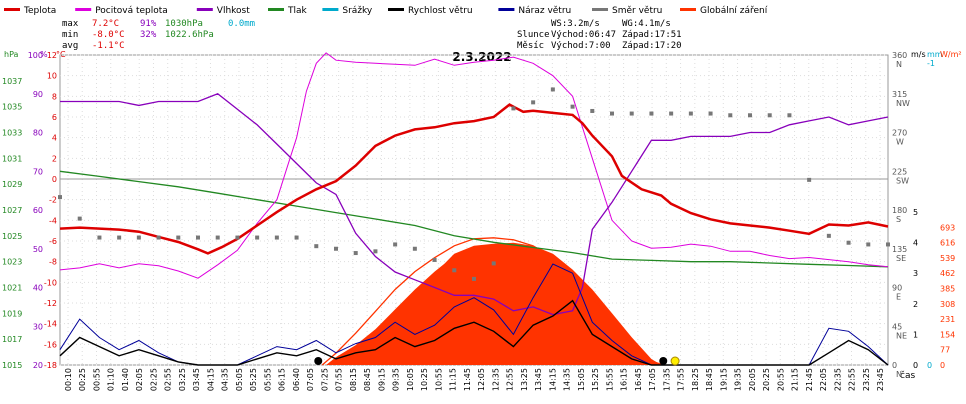  What do you see at coordinates (492, 301) in the screenshot?
I see `series-theoretical-radiation` at bounding box center [492, 301].